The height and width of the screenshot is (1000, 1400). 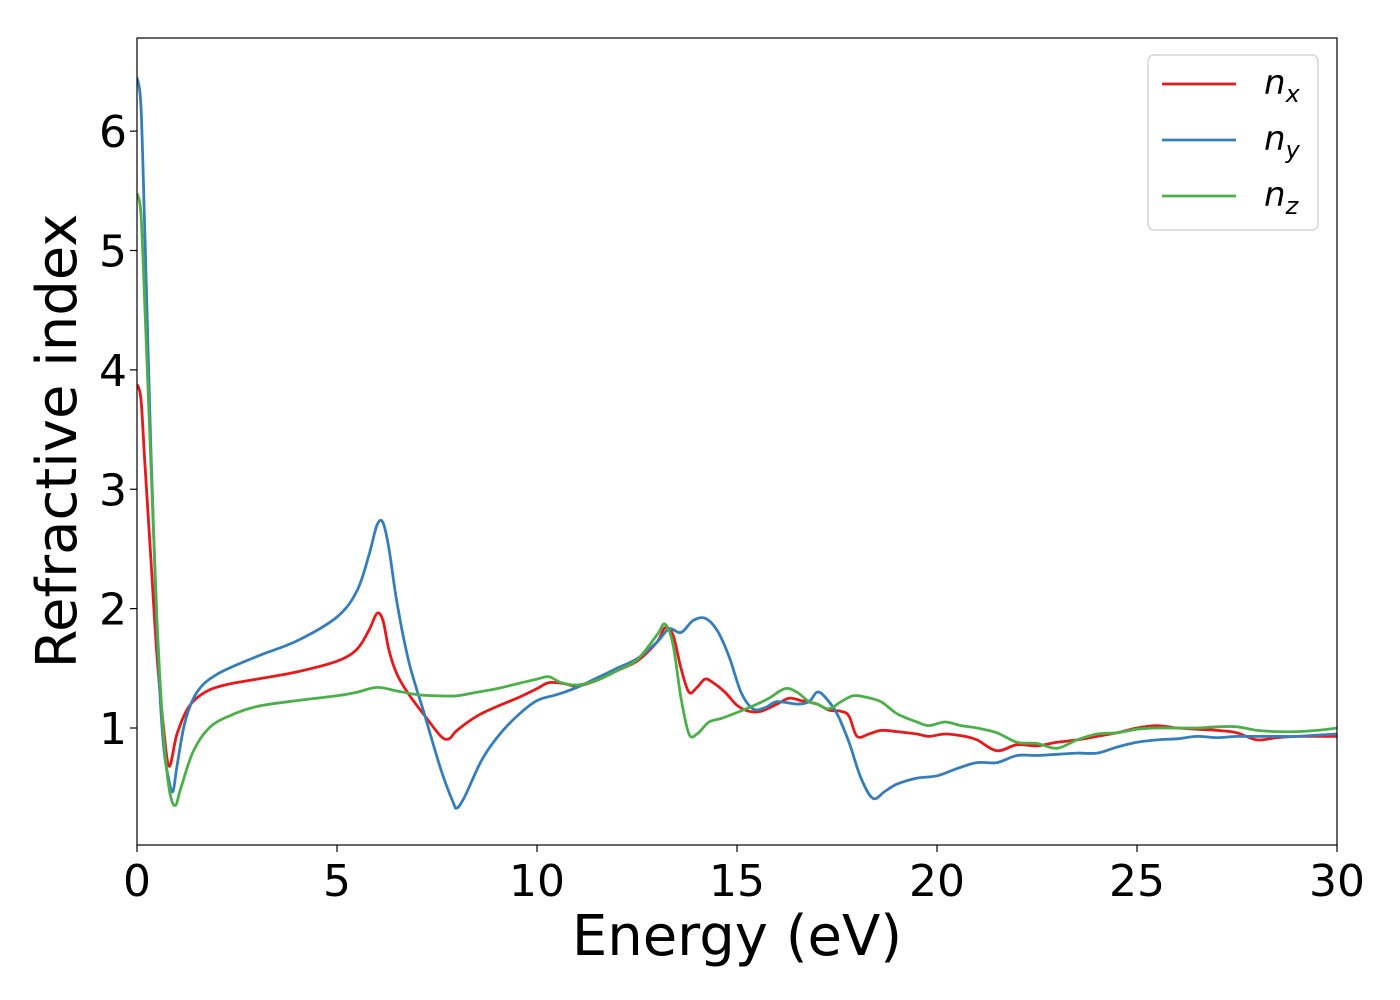 What do you see at coordinates (113, 251) in the screenshot?
I see `y-tick-label: 5` at bounding box center [113, 251].